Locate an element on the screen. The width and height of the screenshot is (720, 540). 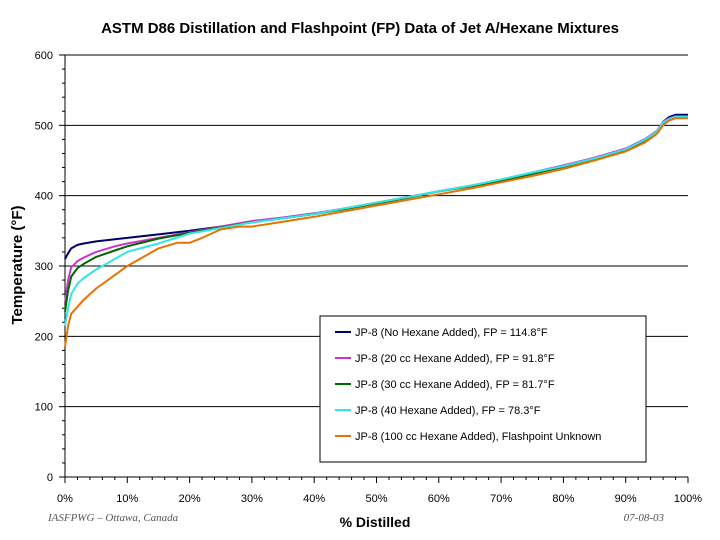
x-tick-label: 0% is located at coordinates (65, 499).